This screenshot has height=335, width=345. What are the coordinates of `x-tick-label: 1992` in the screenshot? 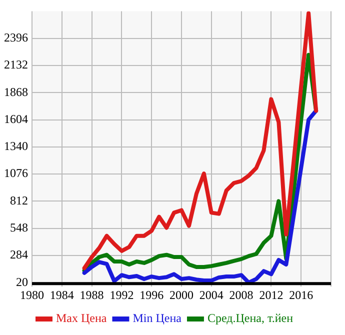 It's located at (122, 295).